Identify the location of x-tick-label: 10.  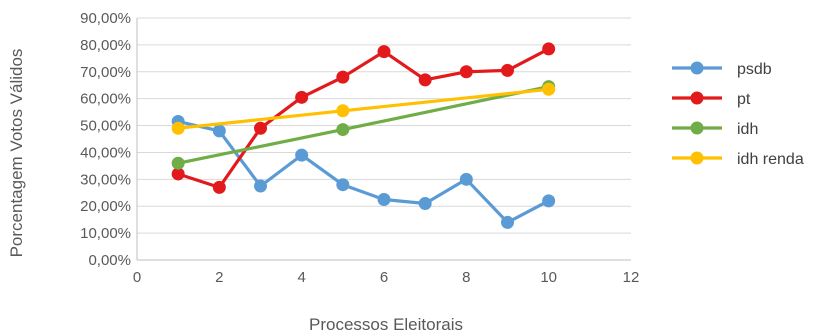
(548, 277).